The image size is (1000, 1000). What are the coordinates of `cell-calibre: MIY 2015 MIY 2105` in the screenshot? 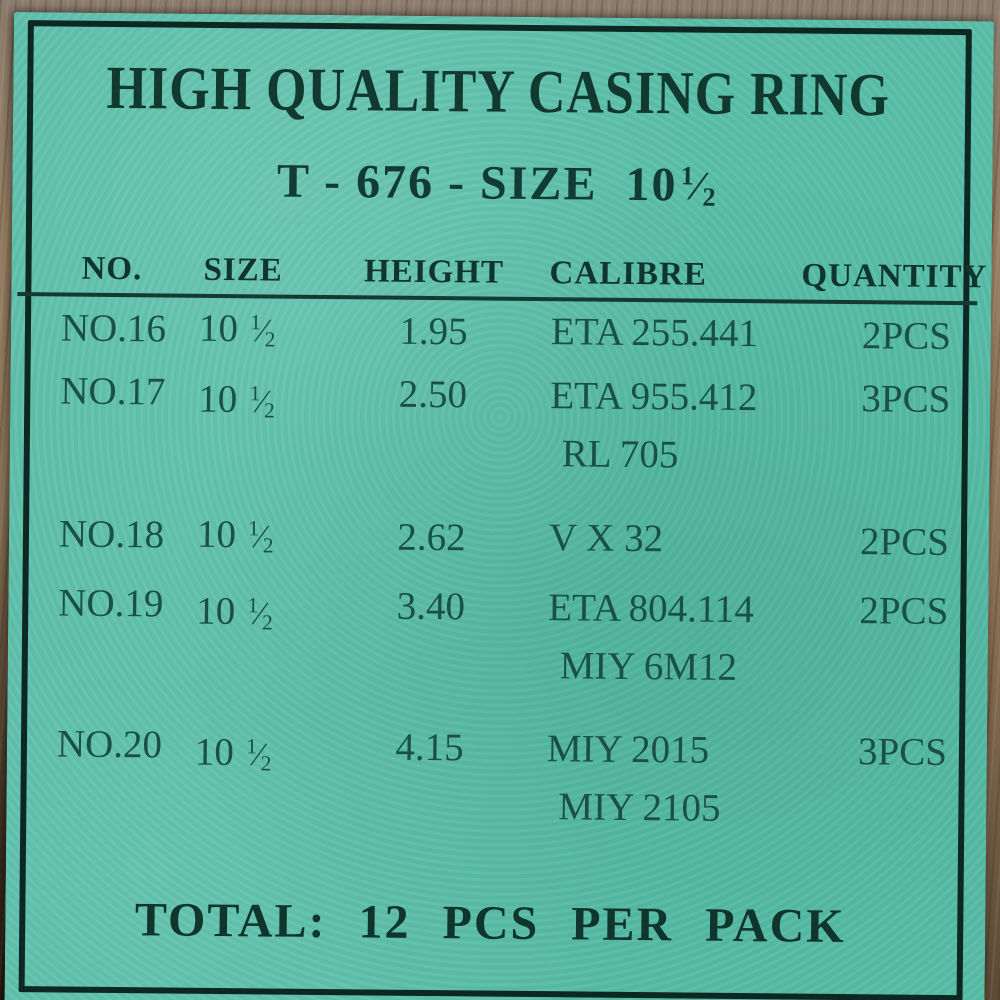 It's located at (633, 778).